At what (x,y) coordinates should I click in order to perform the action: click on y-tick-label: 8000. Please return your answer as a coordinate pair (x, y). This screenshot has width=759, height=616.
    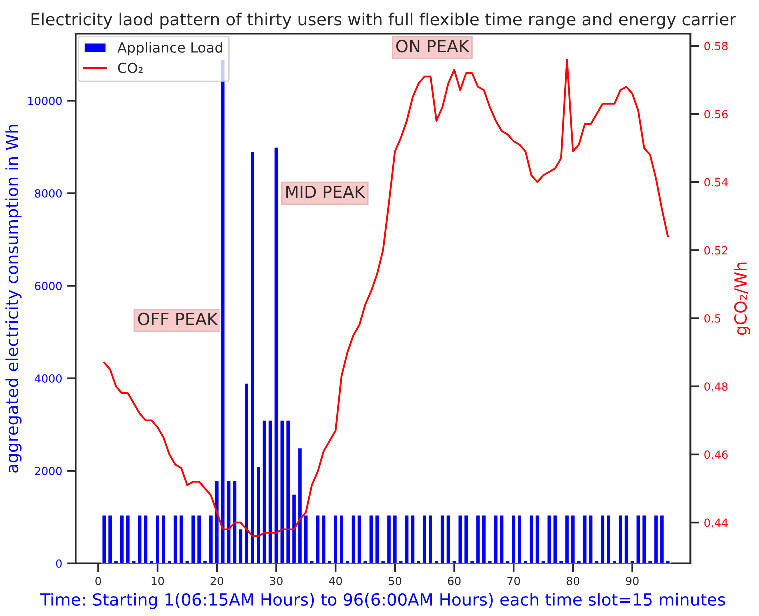
    Looking at the image, I should click on (48, 193).